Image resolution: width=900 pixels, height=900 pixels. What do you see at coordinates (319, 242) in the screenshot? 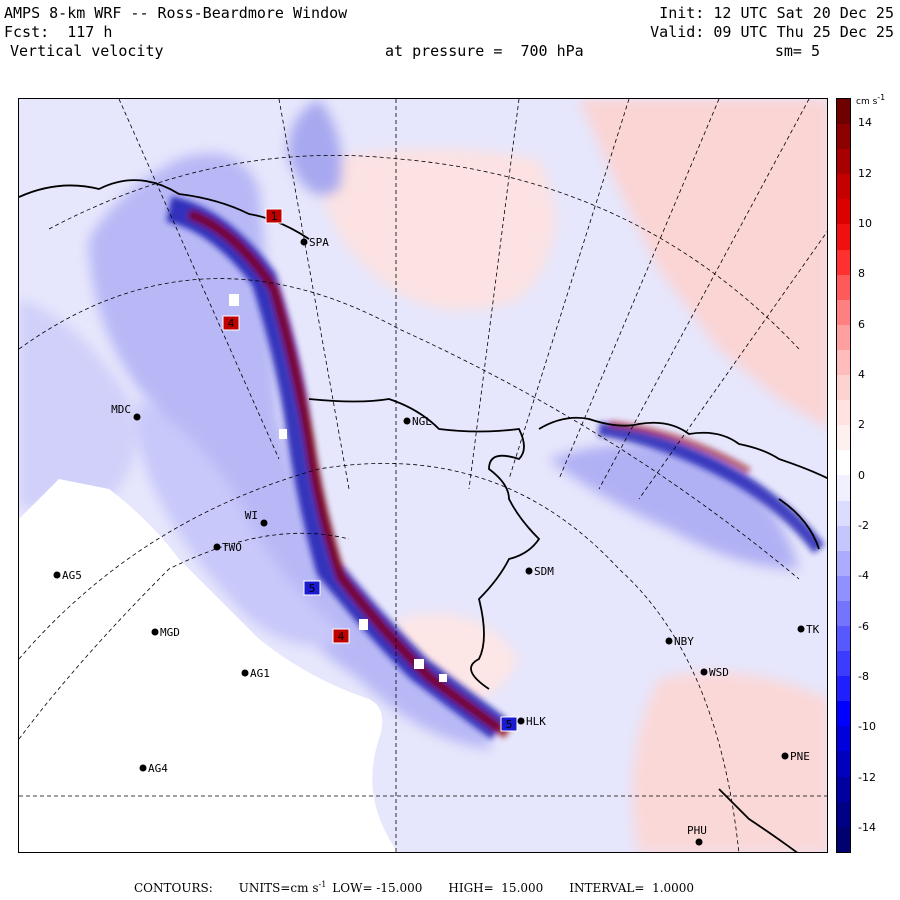
I see `station-label: SPA` at bounding box center [319, 242].